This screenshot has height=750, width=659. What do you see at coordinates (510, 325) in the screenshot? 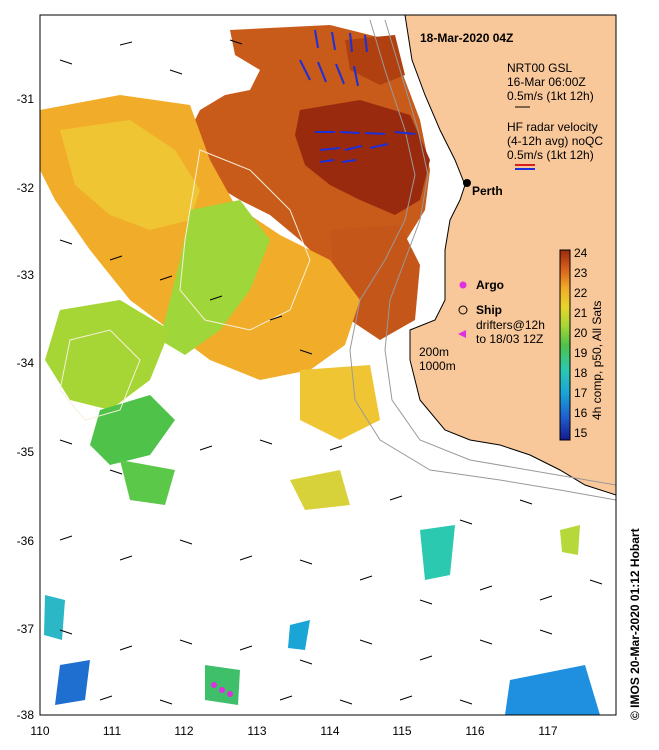
I see `legend-drifters-line1: drifters@12h` at bounding box center [510, 325].